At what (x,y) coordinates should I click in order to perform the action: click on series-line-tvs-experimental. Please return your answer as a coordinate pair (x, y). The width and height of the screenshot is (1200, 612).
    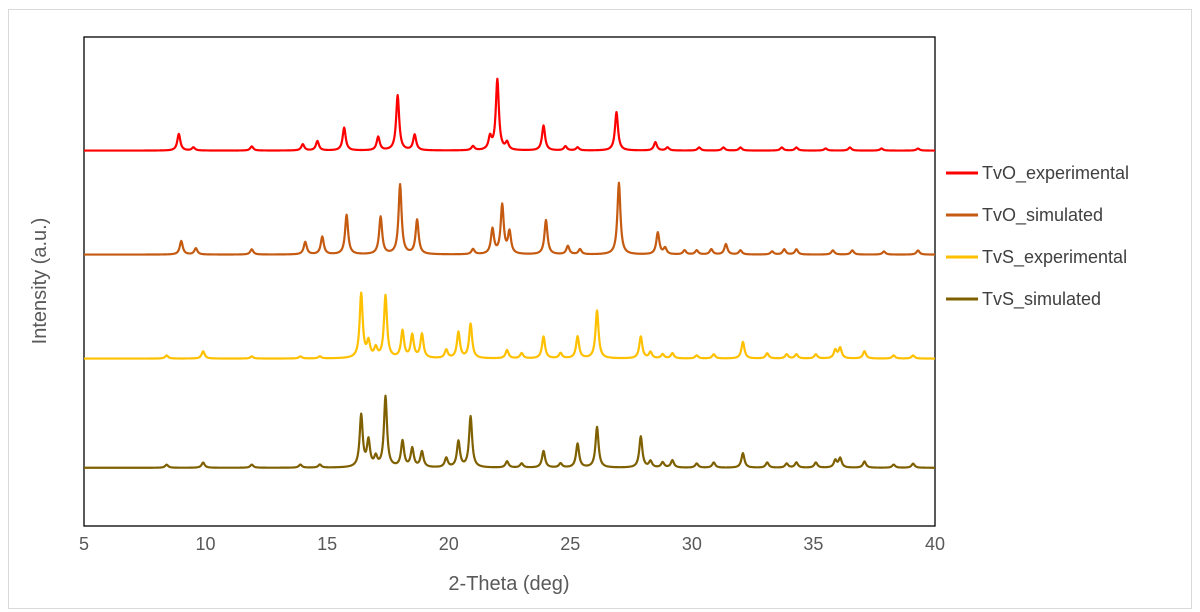
    Looking at the image, I should click on (509, 325).